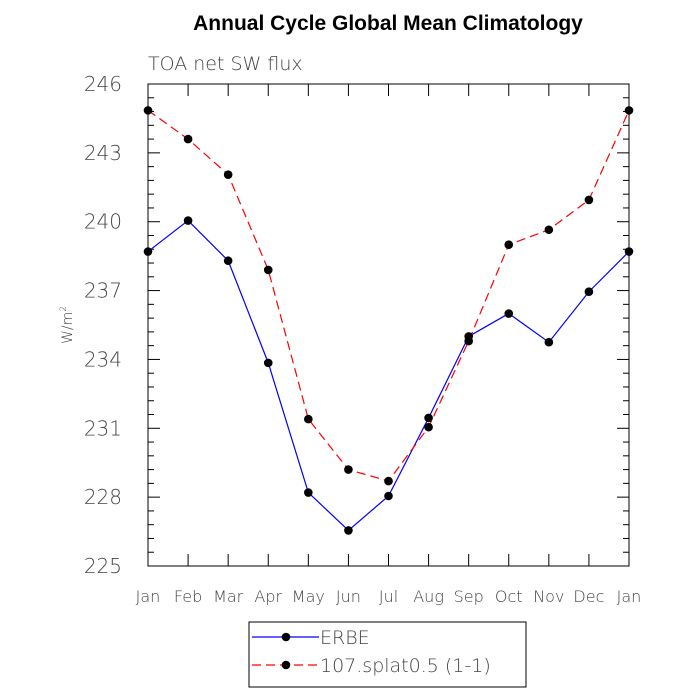  What do you see at coordinates (428, 596) in the screenshot?
I see `x-tick-label: Aug` at bounding box center [428, 596].